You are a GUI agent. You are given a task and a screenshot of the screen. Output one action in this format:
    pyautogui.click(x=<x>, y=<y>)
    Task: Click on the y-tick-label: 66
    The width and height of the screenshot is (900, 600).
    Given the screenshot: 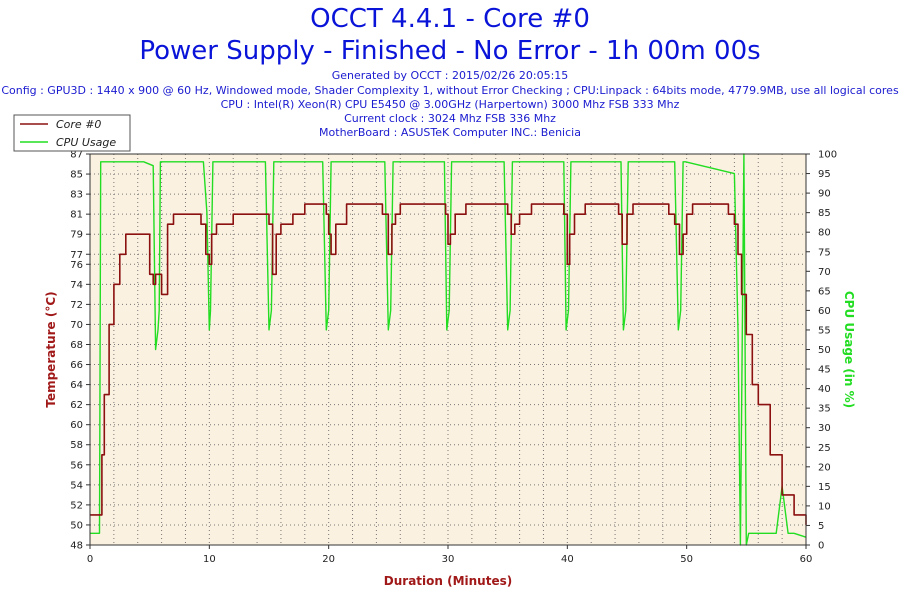 What is the action you would take?
    pyautogui.click(x=76, y=365)
    